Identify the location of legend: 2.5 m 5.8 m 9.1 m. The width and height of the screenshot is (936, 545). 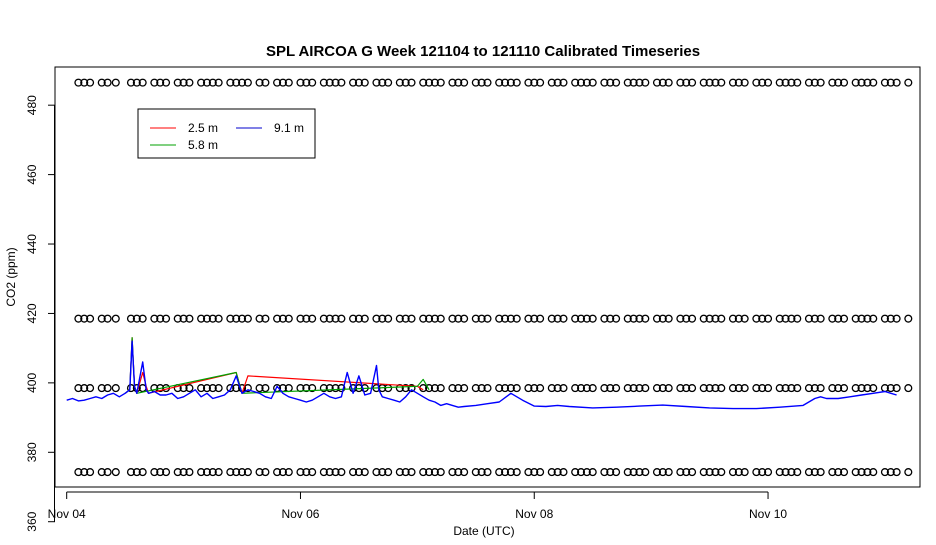
(226, 133).